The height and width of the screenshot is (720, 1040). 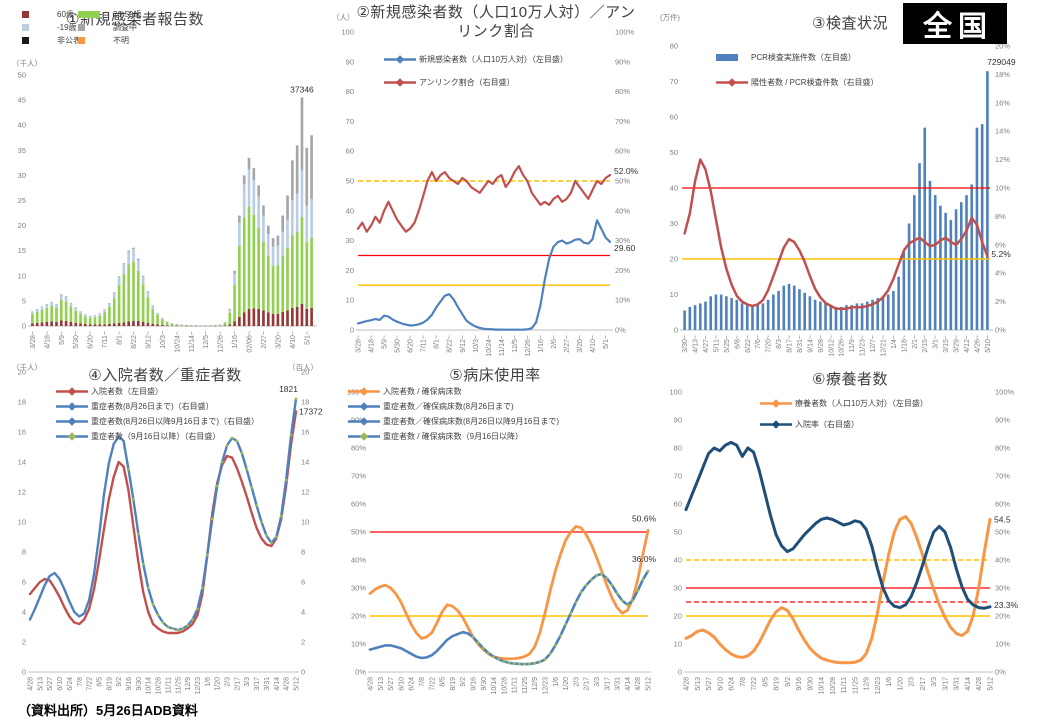 I want to click on svg-text: 5.2%, so click(x=1001, y=254).